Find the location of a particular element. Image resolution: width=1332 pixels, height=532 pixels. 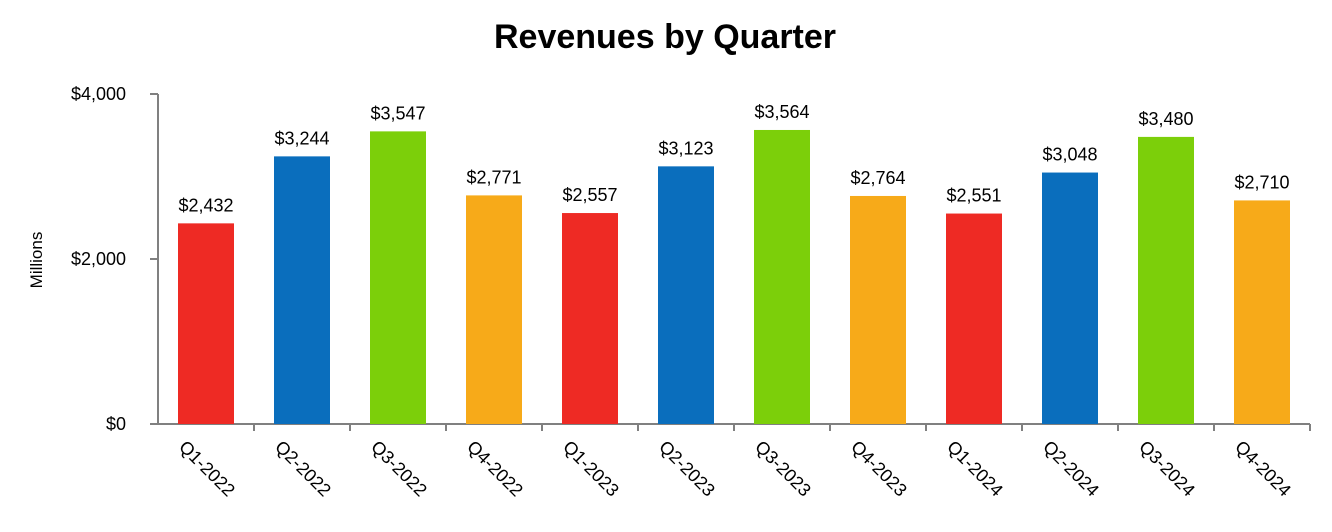

data-label: $2,764 is located at coordinates (877, 178).